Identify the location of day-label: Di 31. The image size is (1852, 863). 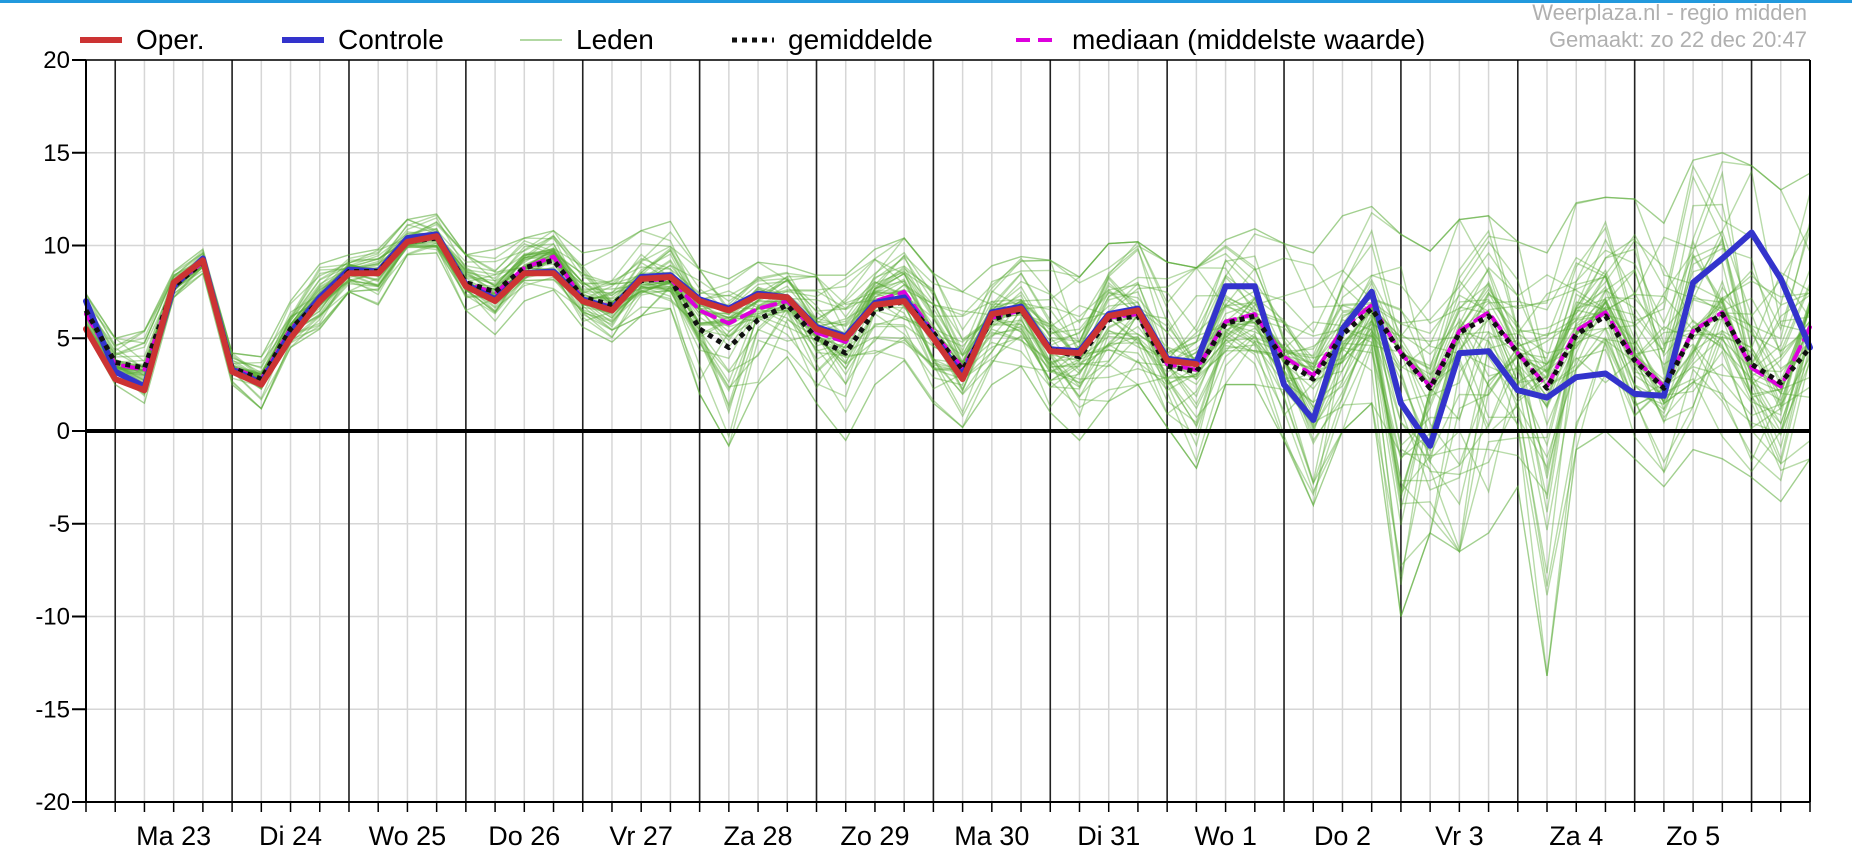
(1108, 836).